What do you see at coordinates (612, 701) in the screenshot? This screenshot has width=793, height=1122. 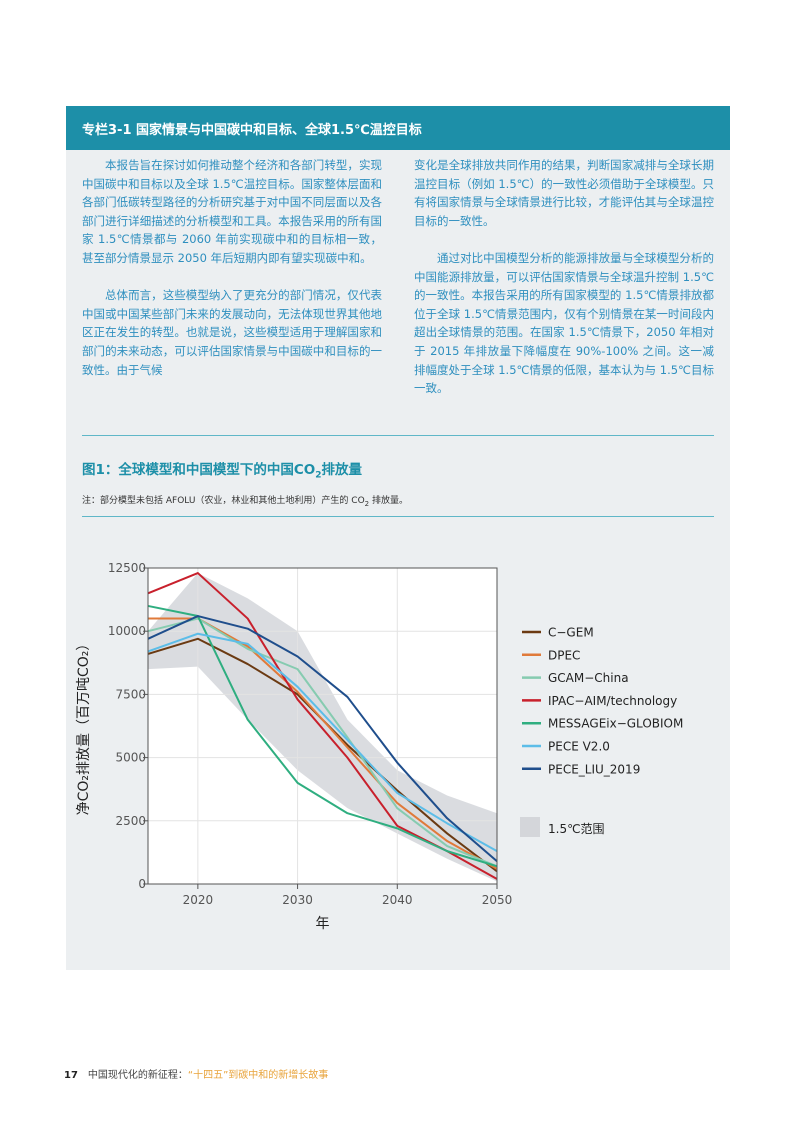 I see `legend-label: IPAC−AIM/technology` at bounding box center [612, 701].